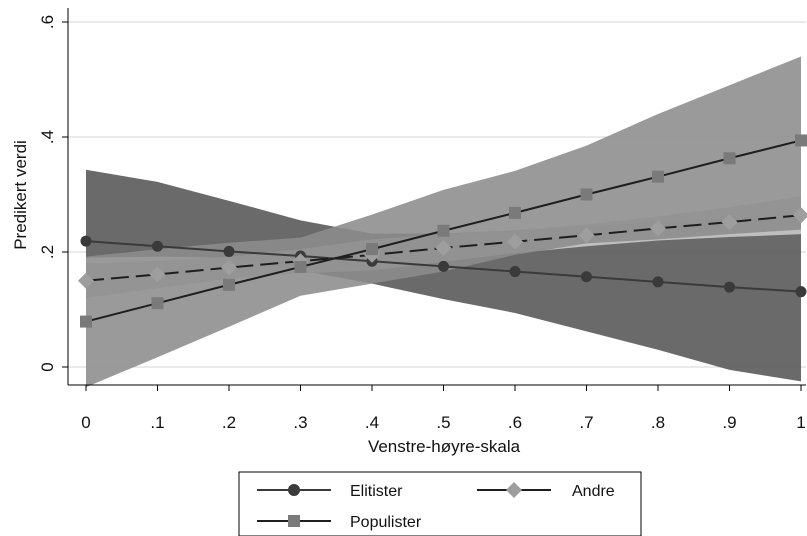  What do you see at coordinates (85, 422) in the screenshot?
I see `x-tick-label-0: 0` at bounding box center [85, 422].